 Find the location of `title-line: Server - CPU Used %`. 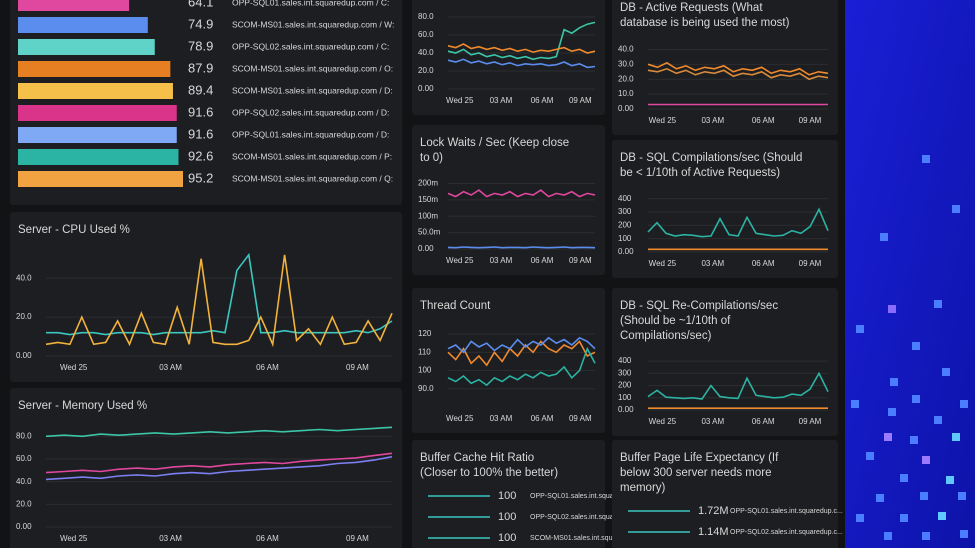

title-line: Server - CPU Used % is located at coordinates (74, 230).